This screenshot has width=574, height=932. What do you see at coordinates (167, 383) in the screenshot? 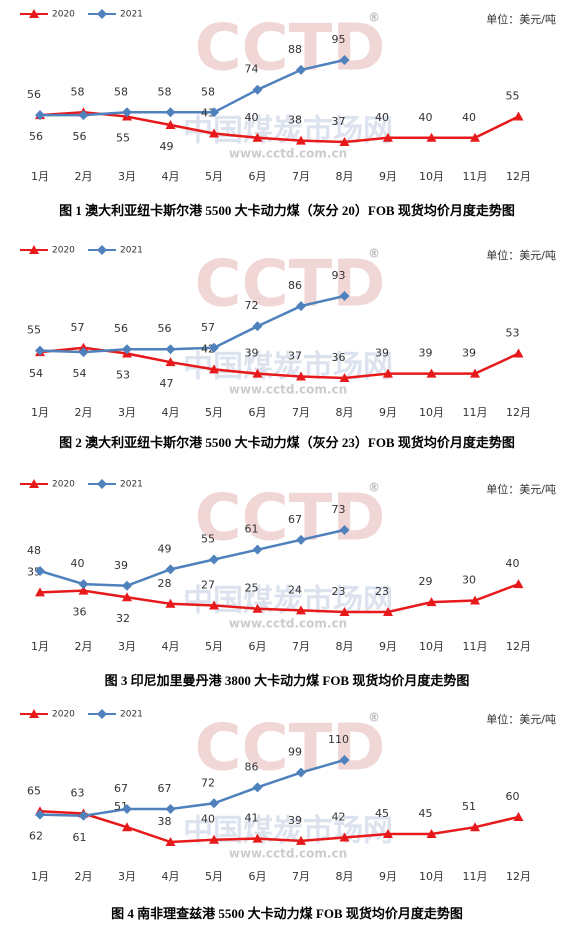
I see `data-label: 47` at bounding box center [167, 383].